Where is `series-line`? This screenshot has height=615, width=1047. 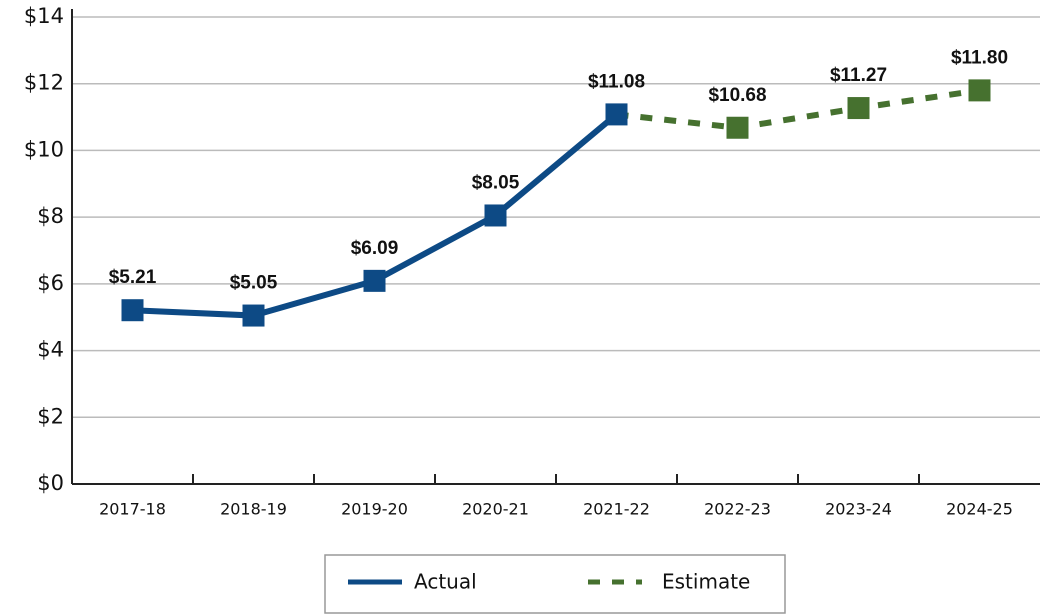
series-line is located at coordinates (798, 109).